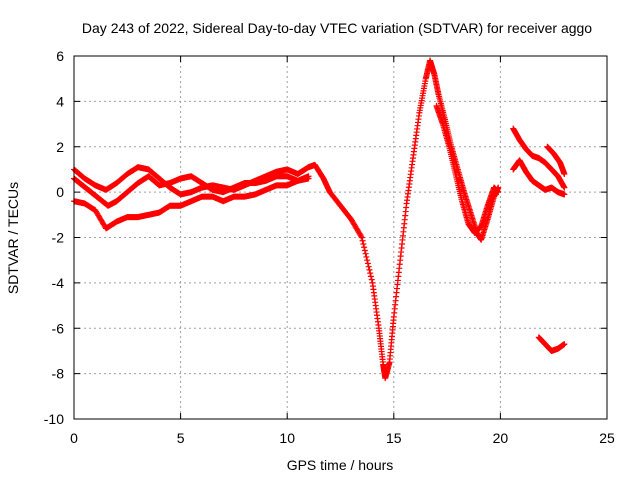 The width and height of the screenshot is (640, 480). I want to click on y-tick-label: 6, so click(60, 56).